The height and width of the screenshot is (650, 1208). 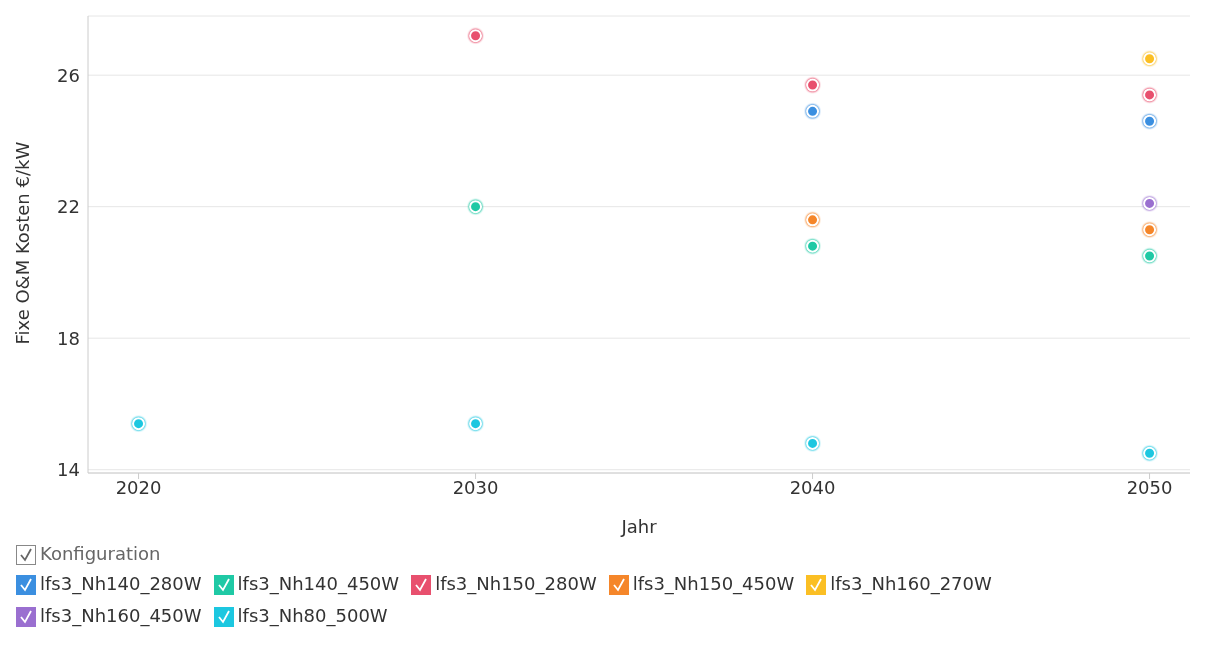 What do you see at coordinates (515, 584) in the screenshot?
I see `legend-label: lfs3_Nh150_280W` at bounding box center [515, 584].